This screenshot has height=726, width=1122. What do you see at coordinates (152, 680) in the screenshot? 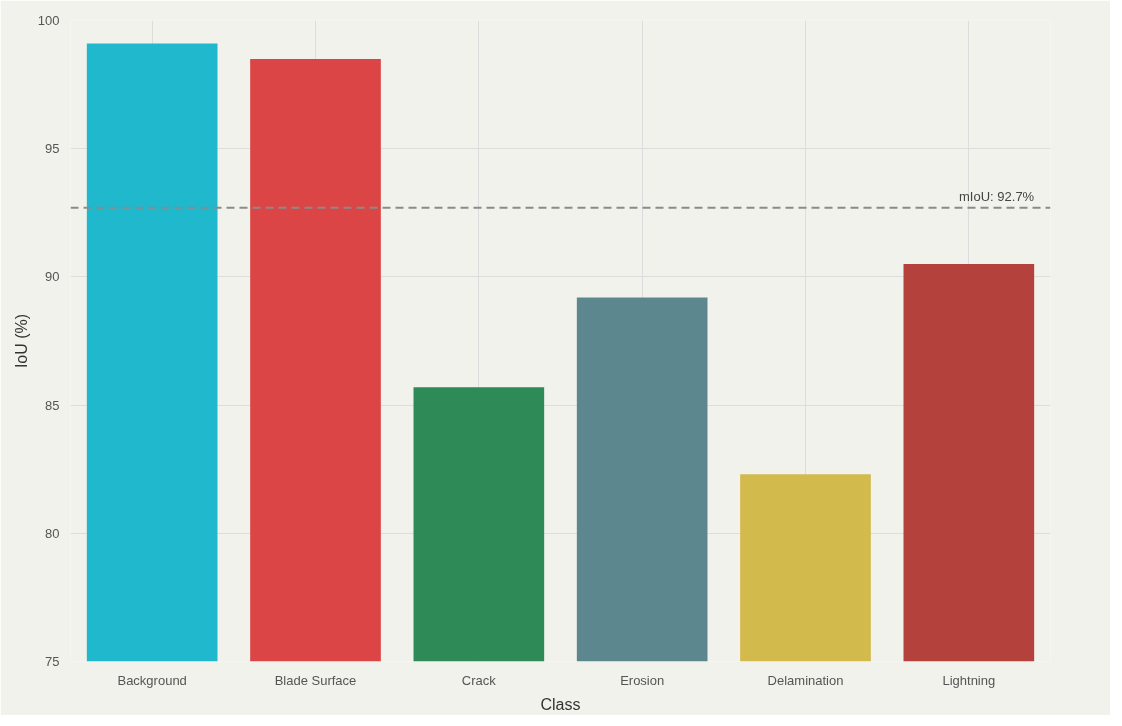
I see `x-tick-label: Background` at bounding box center [152, 680].